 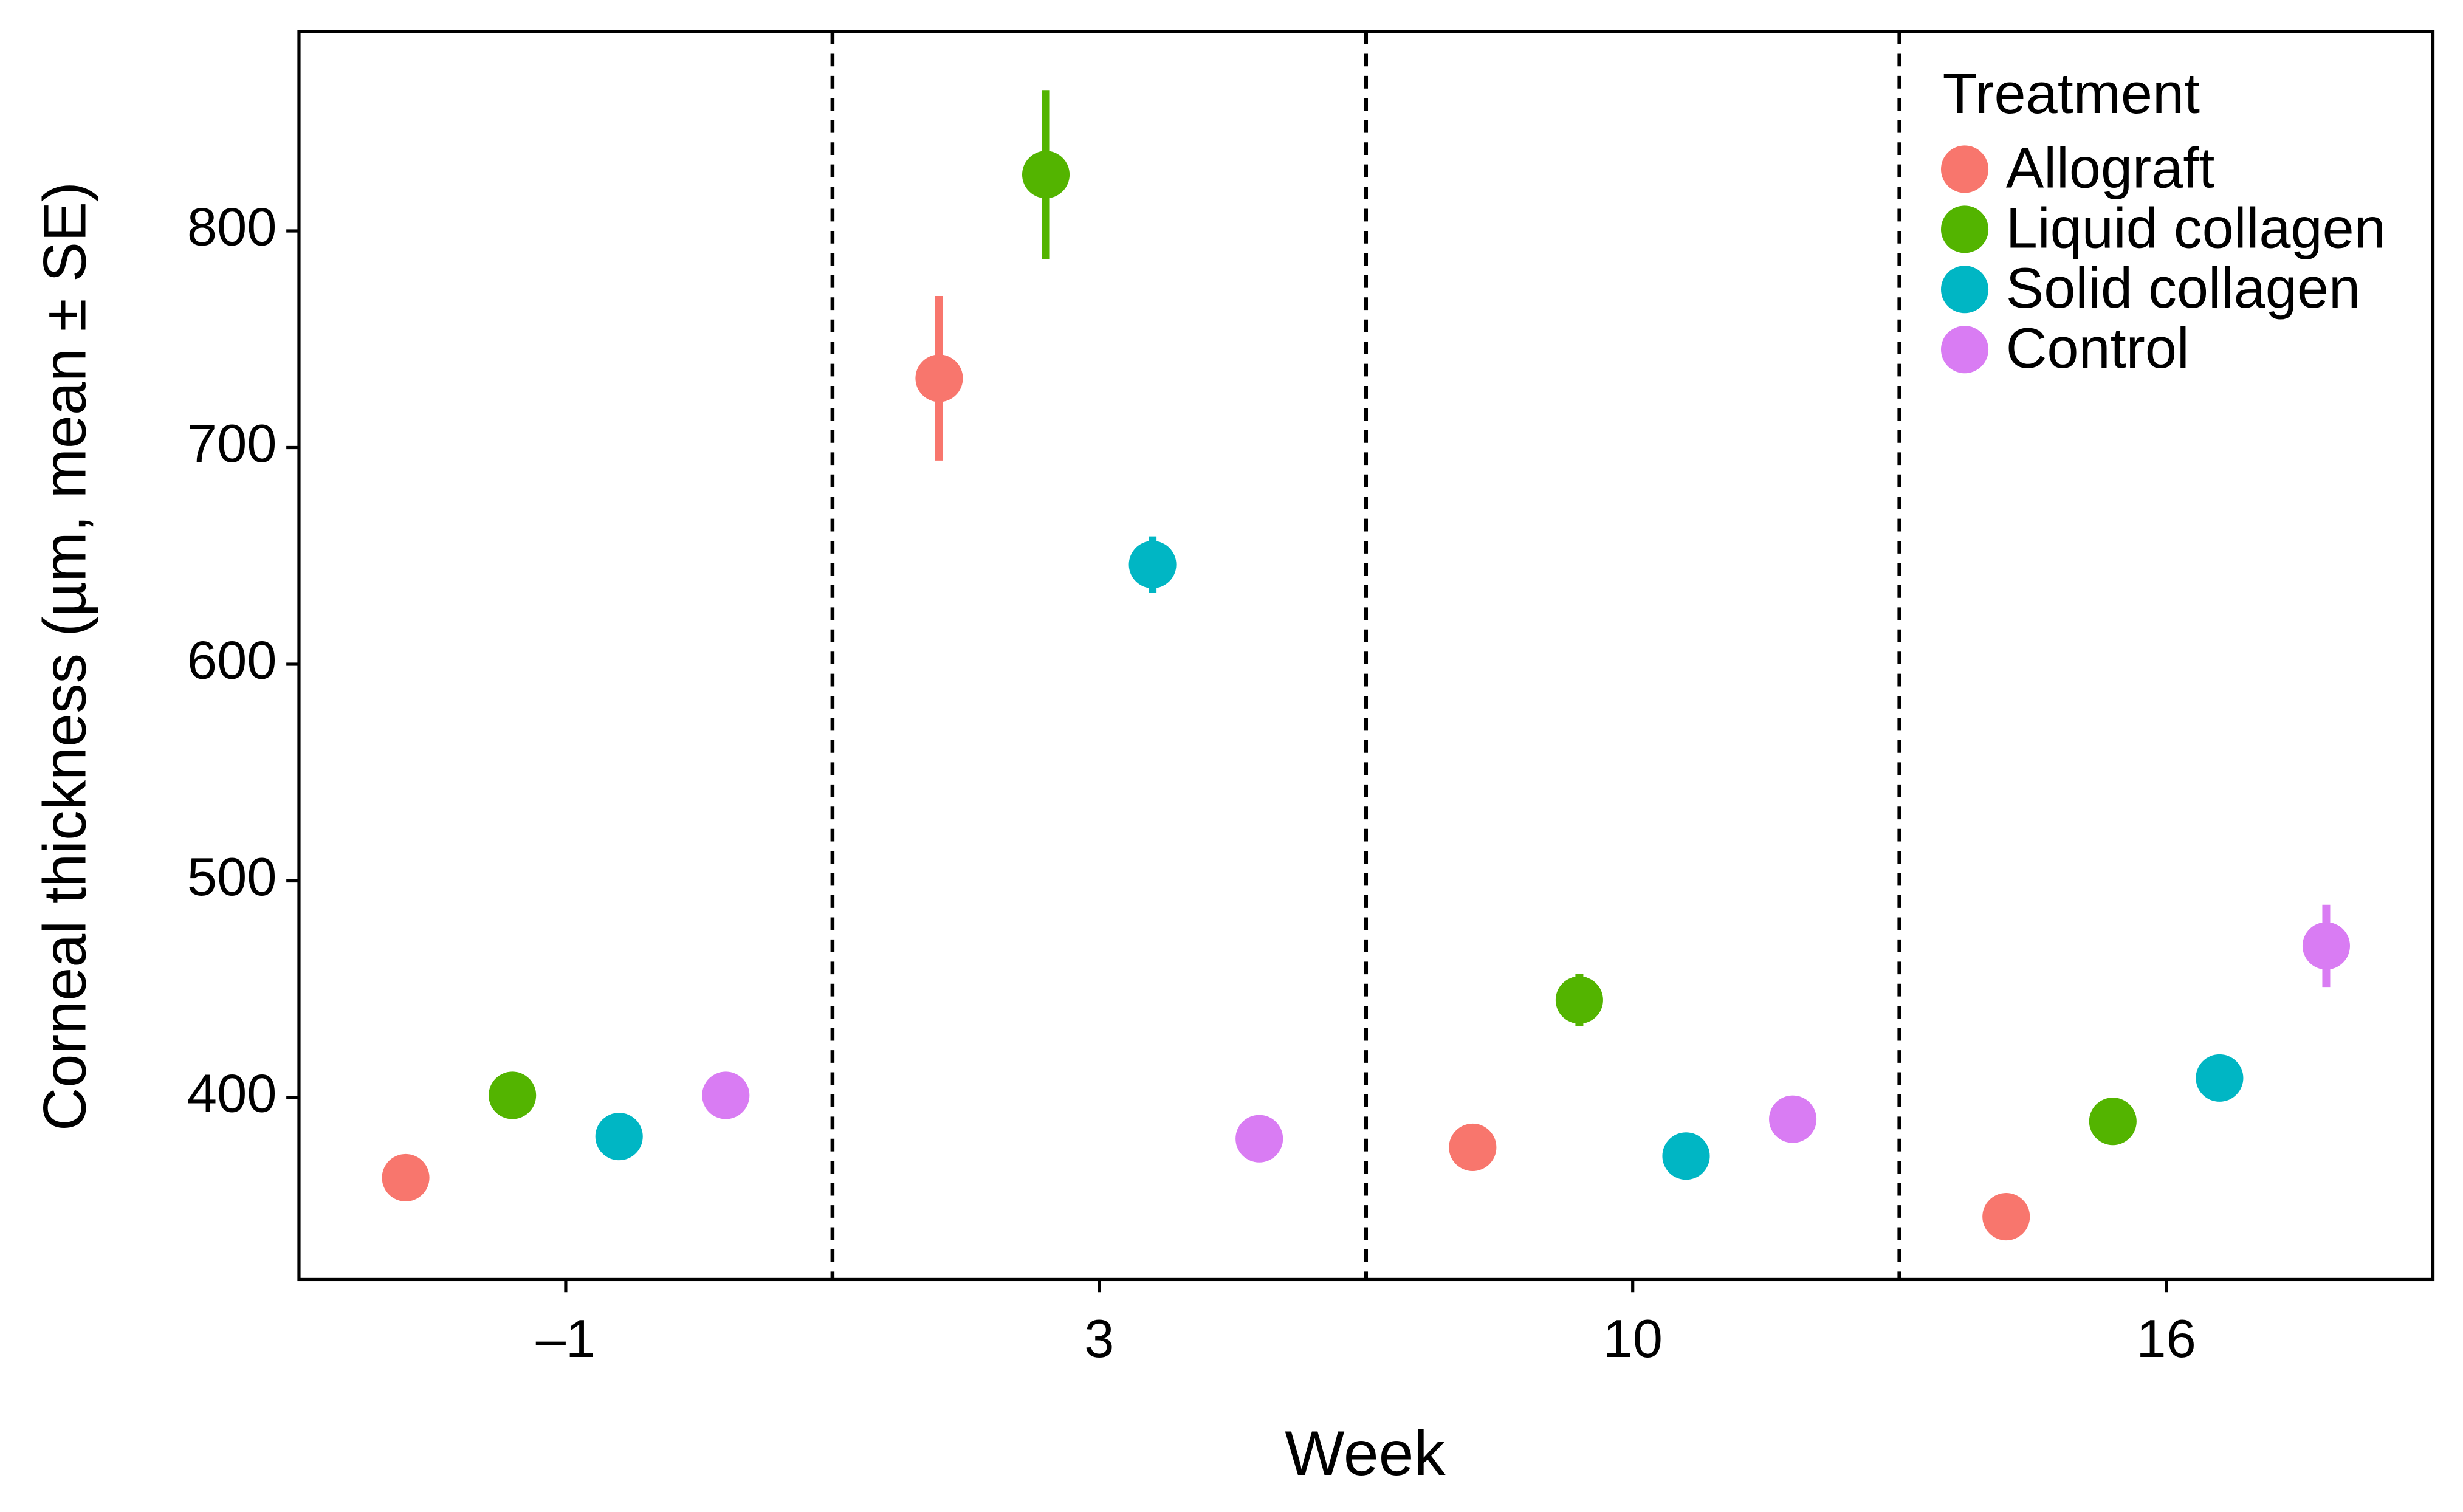 I want to click on y-tick-label: 600, so click(x=232, y=660).